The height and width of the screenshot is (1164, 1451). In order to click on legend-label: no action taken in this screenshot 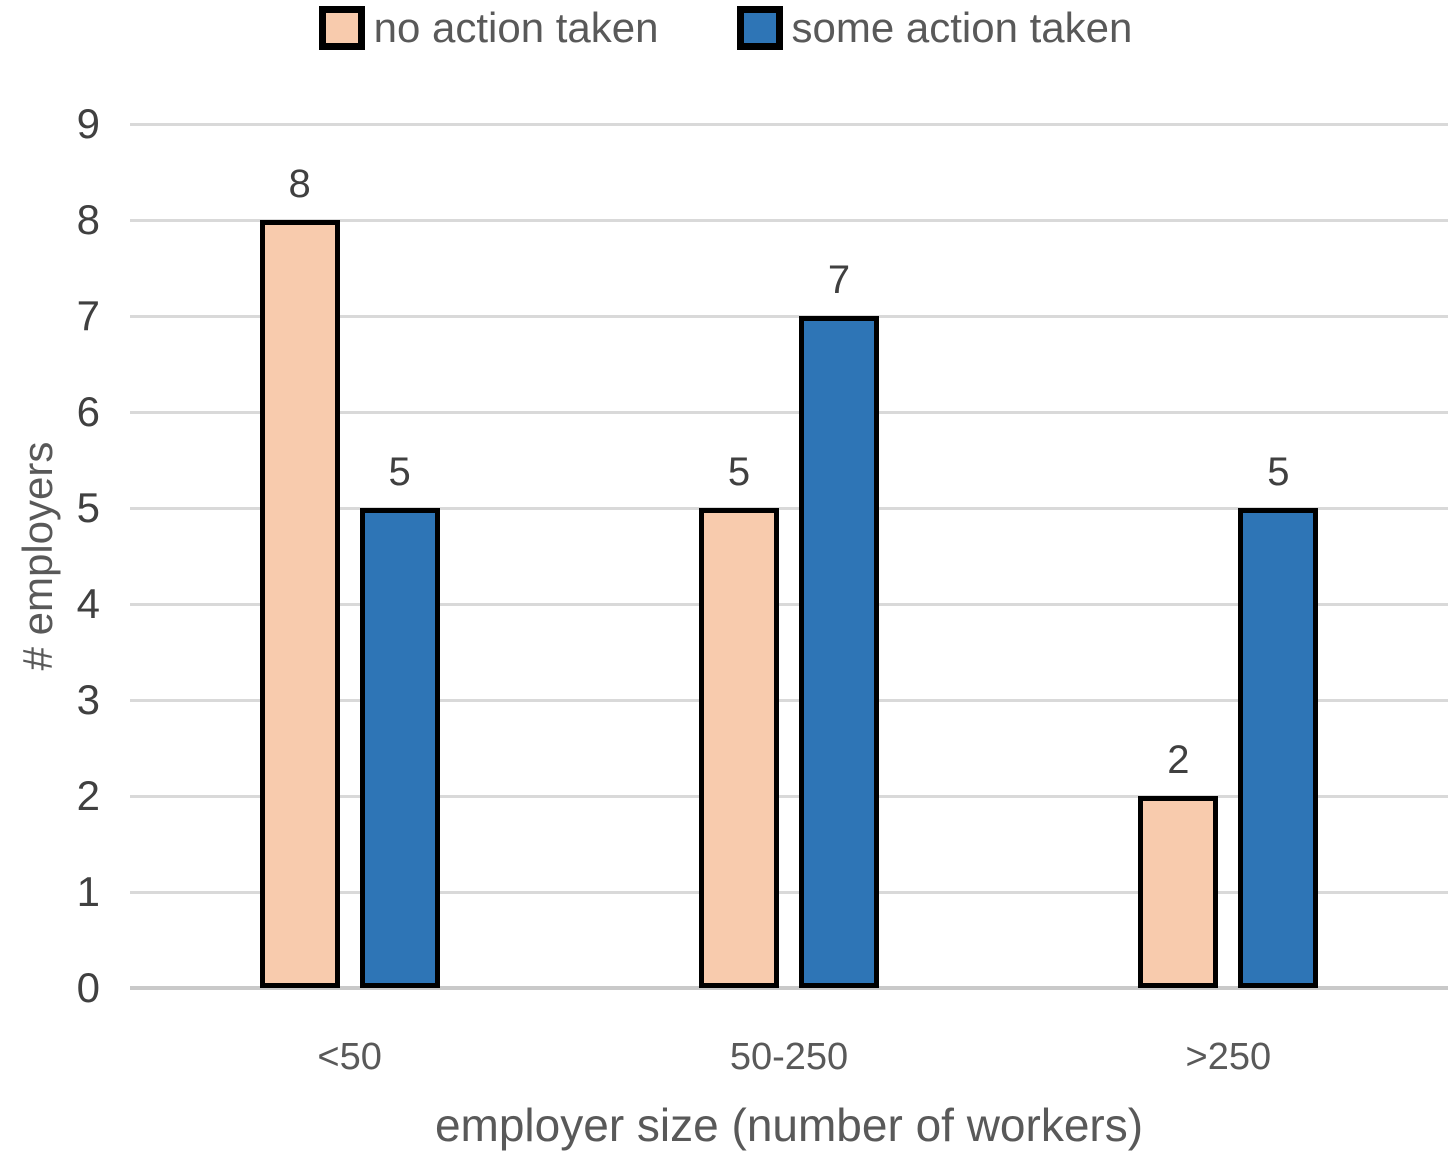, I will do `click(516, 27)`.